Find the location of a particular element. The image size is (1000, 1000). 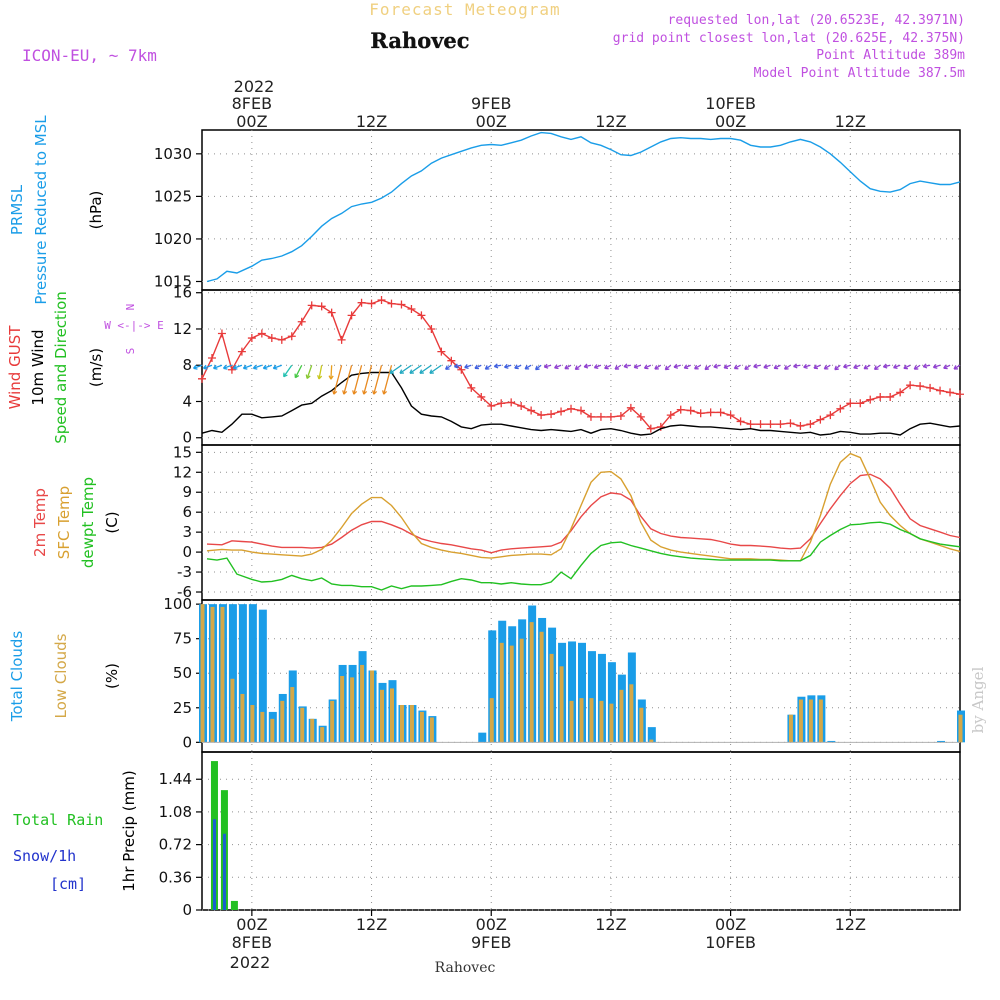

clouds-ylabel: Low Clouds is located at coordinates (61, 675).